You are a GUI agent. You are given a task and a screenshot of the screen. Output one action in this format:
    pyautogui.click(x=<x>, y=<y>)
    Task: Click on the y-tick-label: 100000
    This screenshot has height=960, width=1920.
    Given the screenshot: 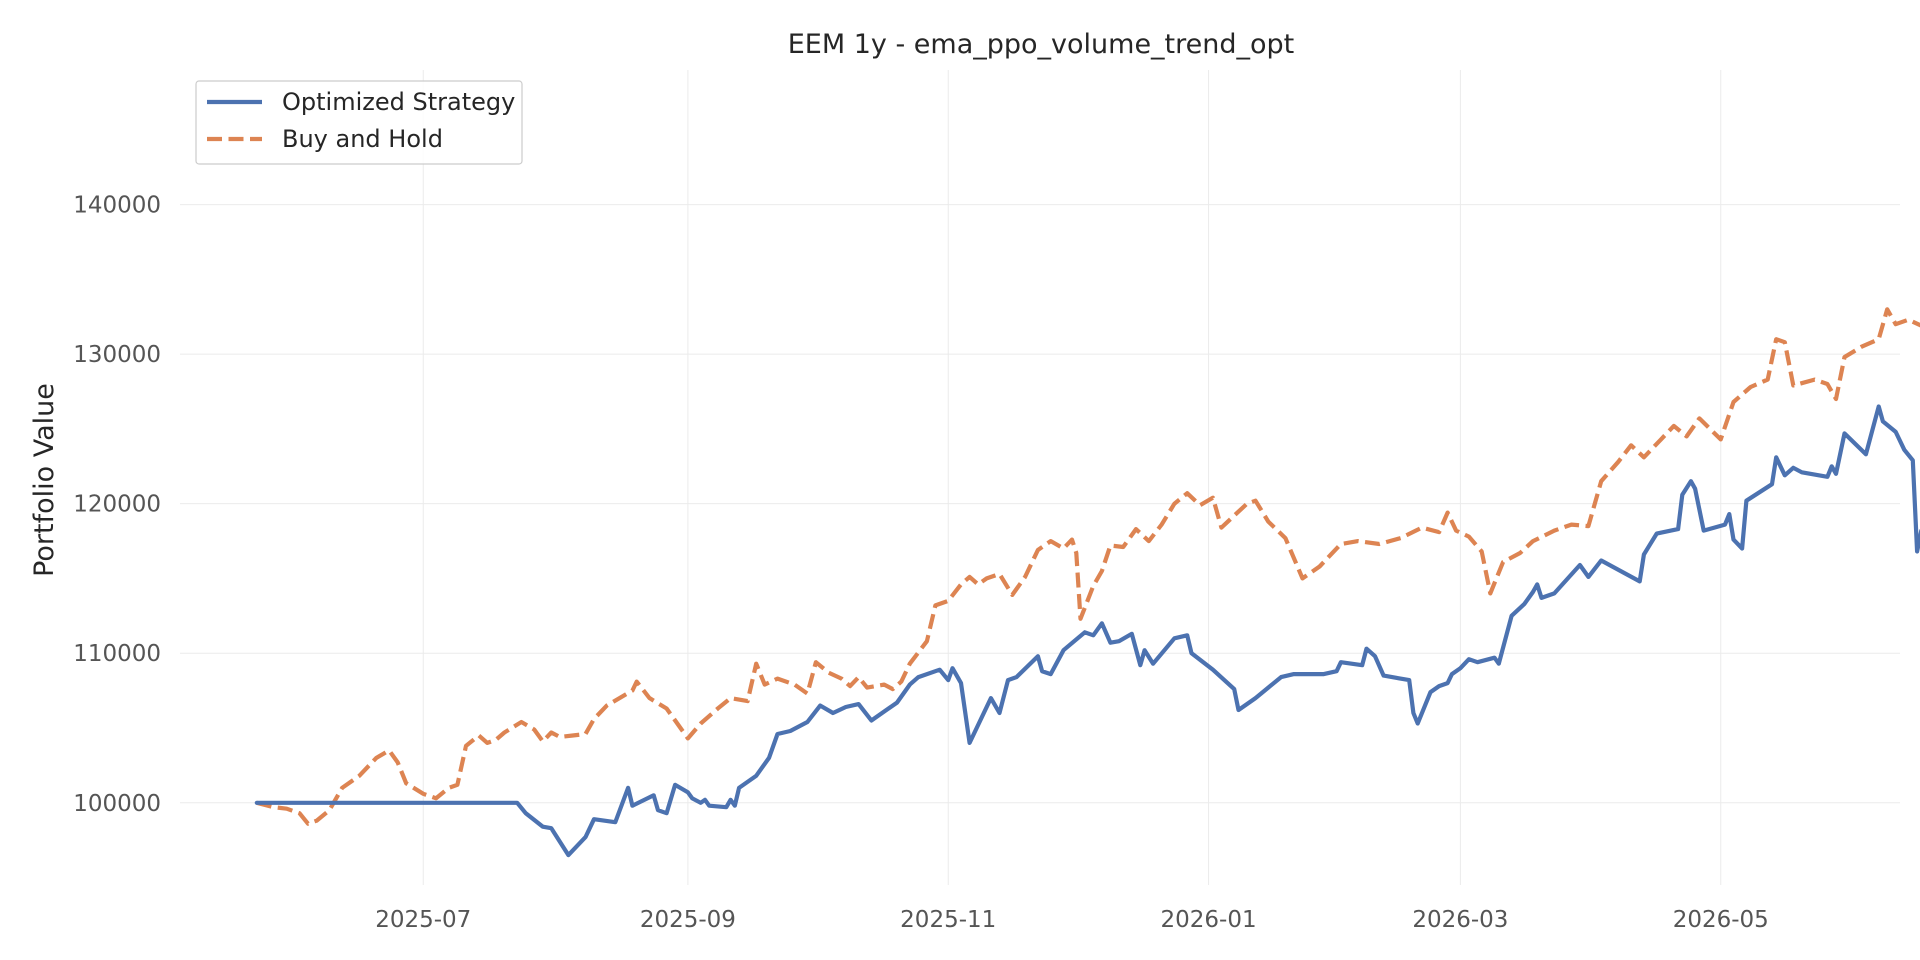 What is the action you would take?
    pyautogui.click(x=117, y=804)
    